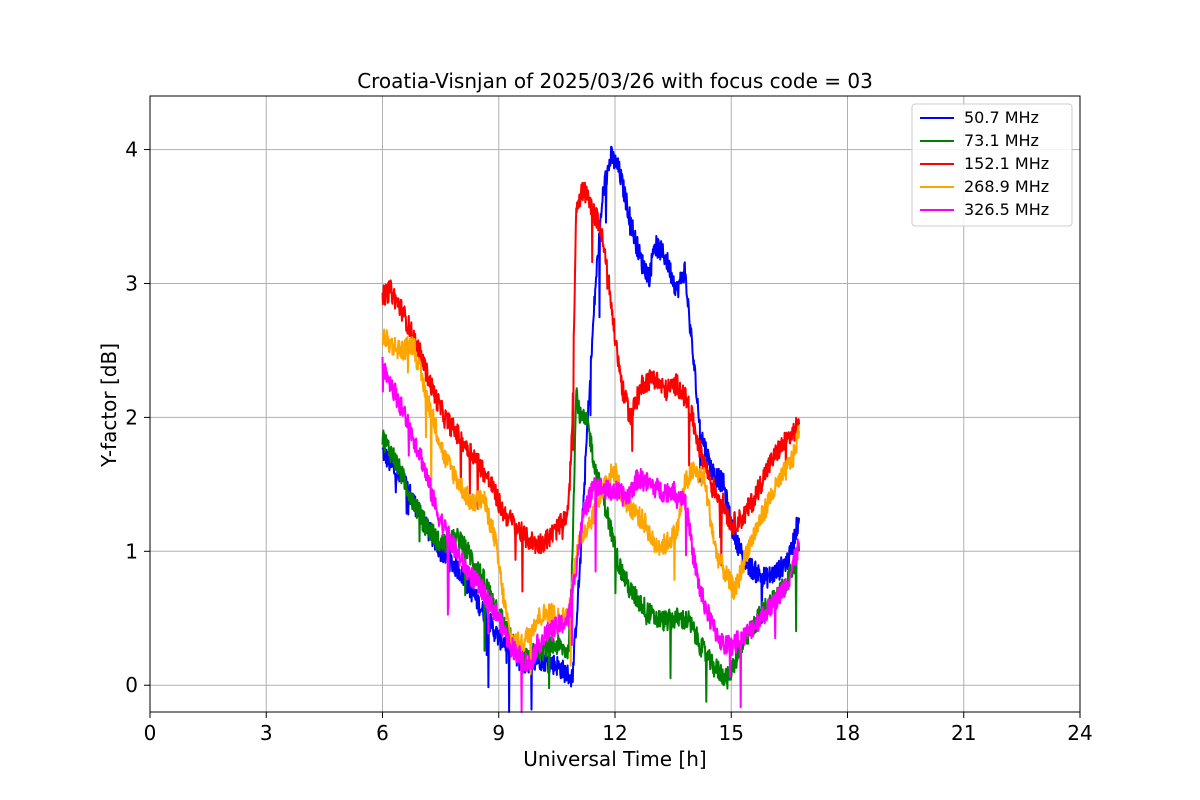 The height and width of the screenshot is (800, 1200). Describe the element at coordinates (1006, 186) in the screenshot. I see `legend-entry: 268.9 MHz` at that location.